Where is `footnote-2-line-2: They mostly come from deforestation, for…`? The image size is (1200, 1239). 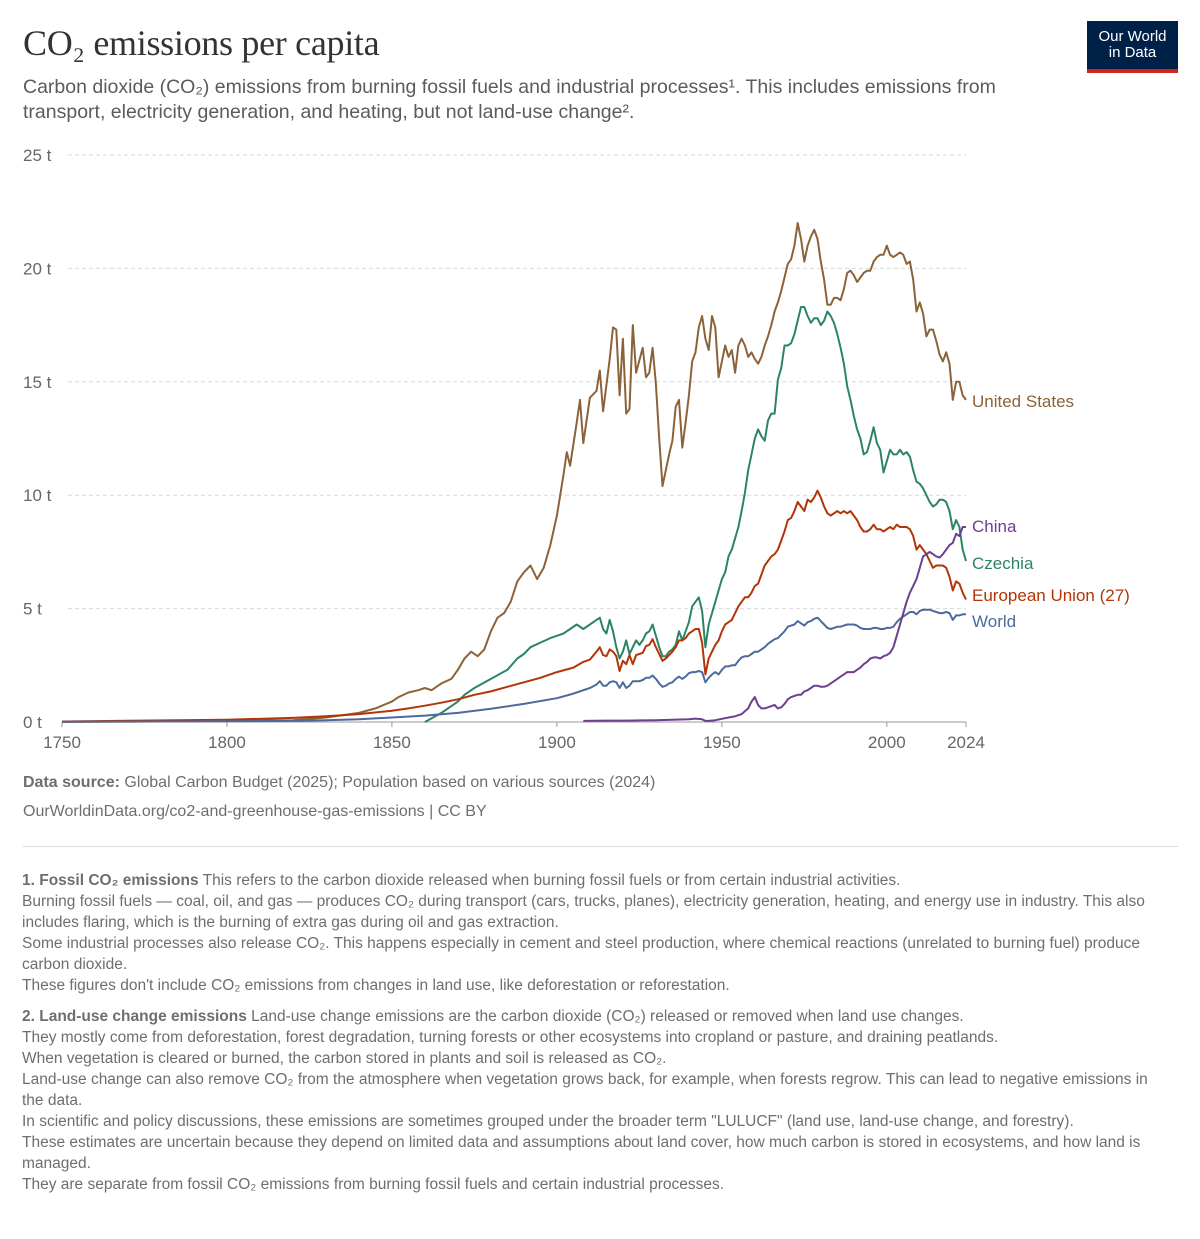 footnote-2-line-2: They mostly come from deforestation, for… is located at coordinates (510, 1037).